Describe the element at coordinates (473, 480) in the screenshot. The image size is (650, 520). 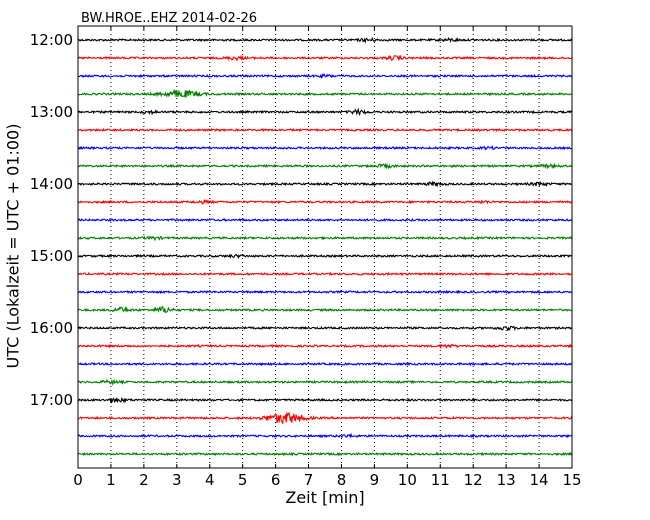
I see `x-tick-label: 12` at that location.